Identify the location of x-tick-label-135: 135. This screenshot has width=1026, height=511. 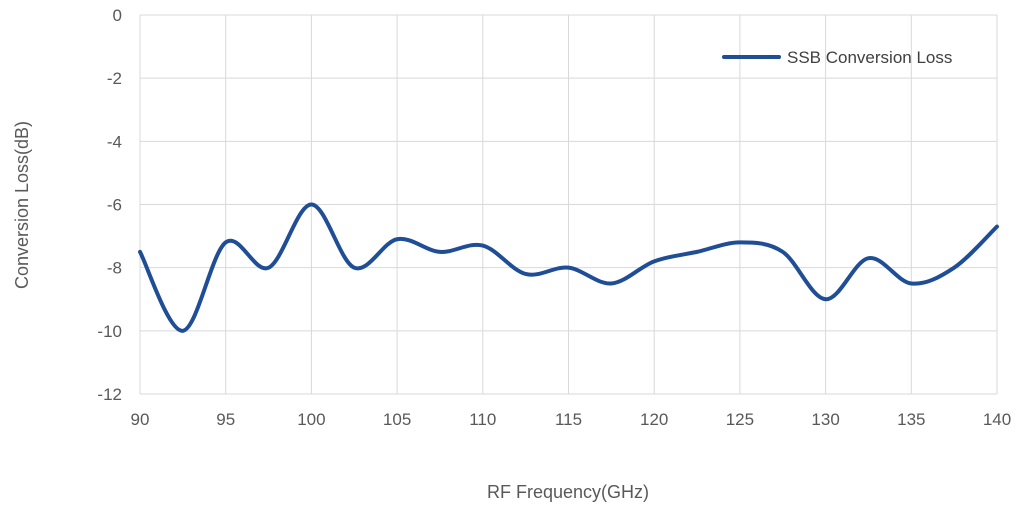
(911, 419).